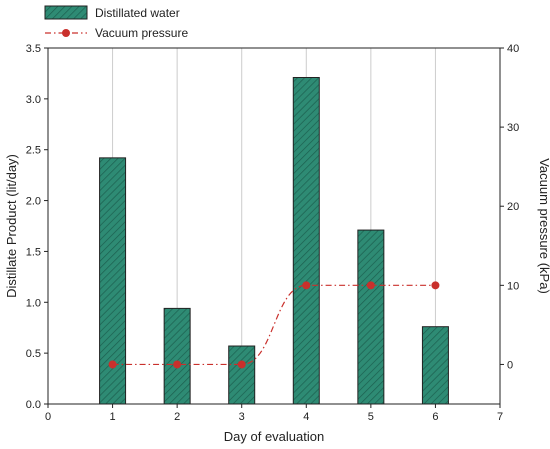  I want to click on y-tick-label-3: 1.5, so click(33, 252).